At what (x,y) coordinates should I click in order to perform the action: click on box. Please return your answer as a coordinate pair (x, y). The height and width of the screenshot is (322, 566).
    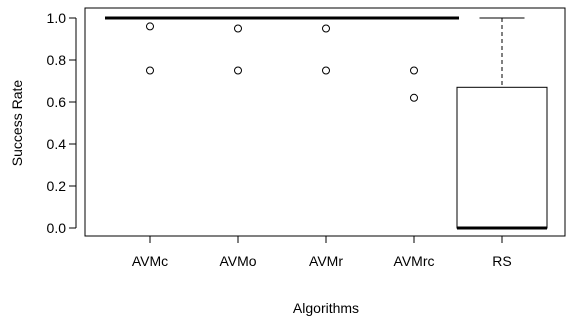
    Looking at the image, I should click on (502, 157).